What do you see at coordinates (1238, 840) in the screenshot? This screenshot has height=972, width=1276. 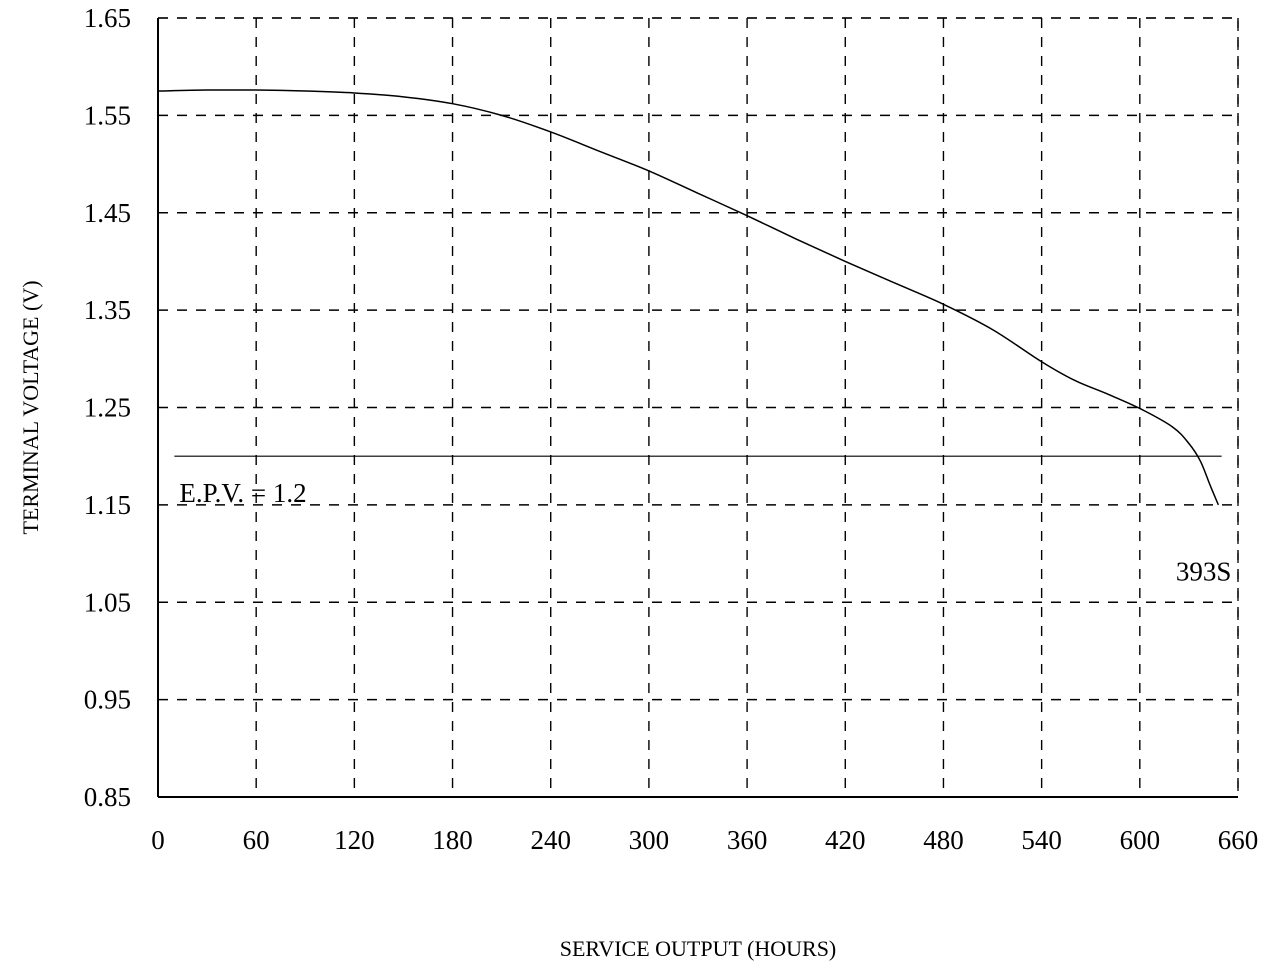 I see `x-tick-label-660: 660` at bounding box center [1238, 840].